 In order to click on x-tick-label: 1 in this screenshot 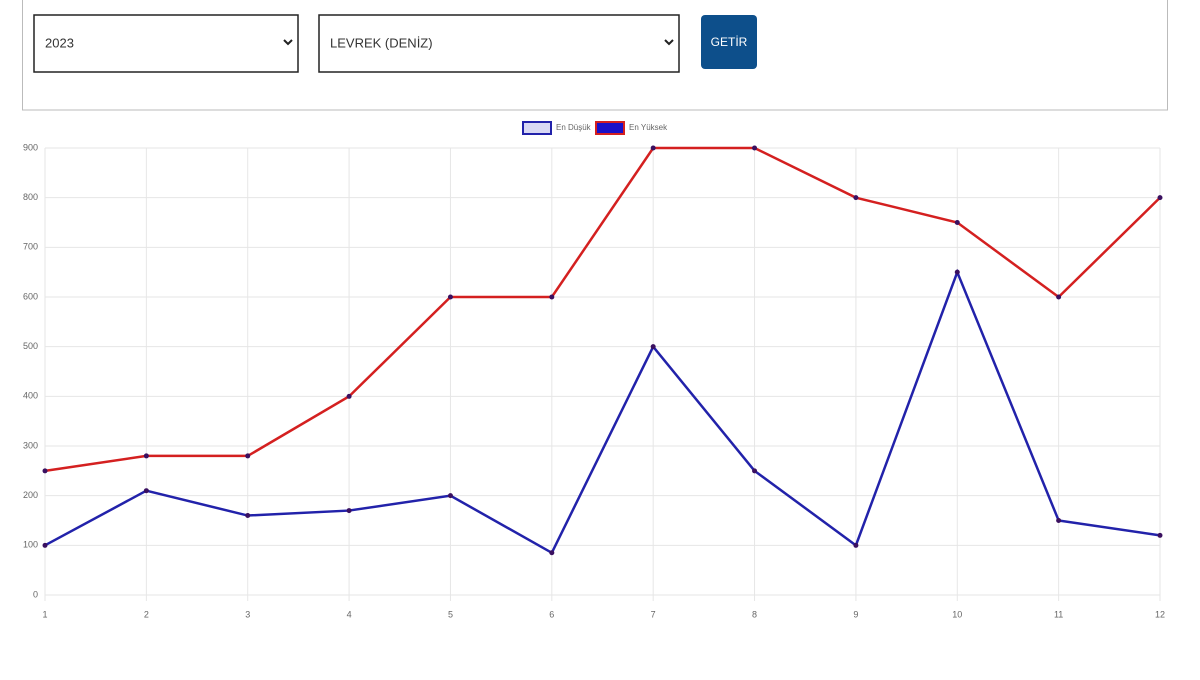, I will do `click(44, 614)`.